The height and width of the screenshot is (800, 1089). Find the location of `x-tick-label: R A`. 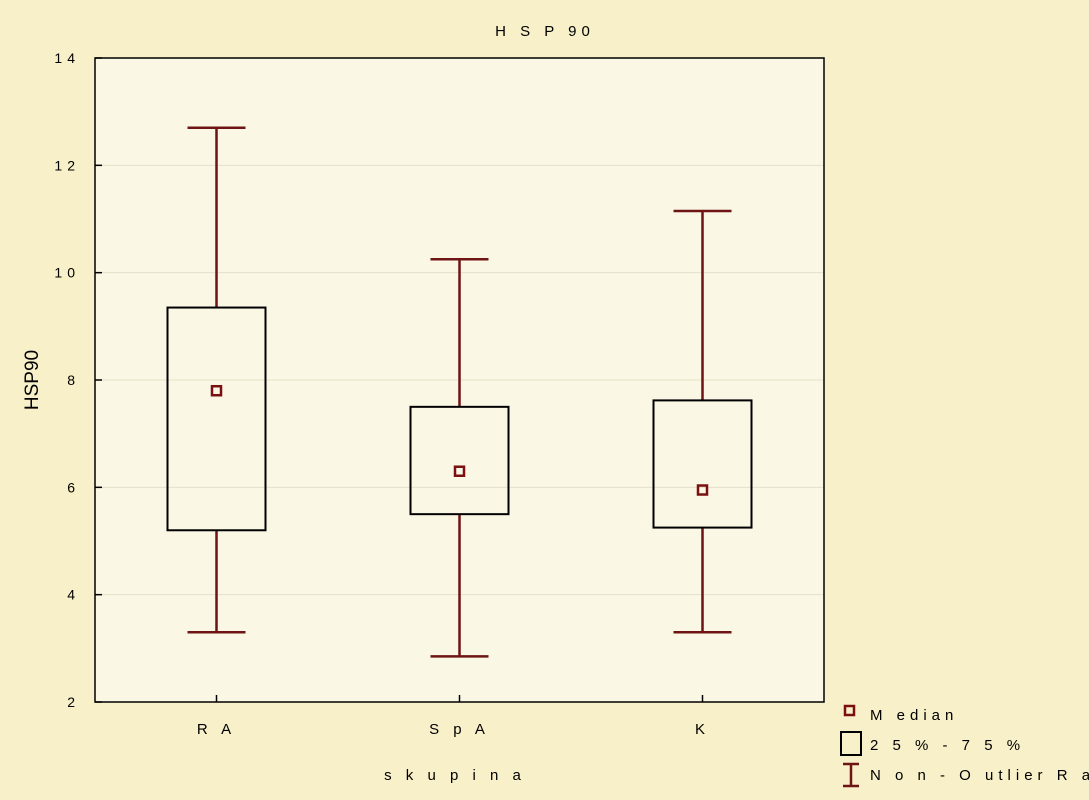

x-tick-label: R A is located at coordinates (216, 729).